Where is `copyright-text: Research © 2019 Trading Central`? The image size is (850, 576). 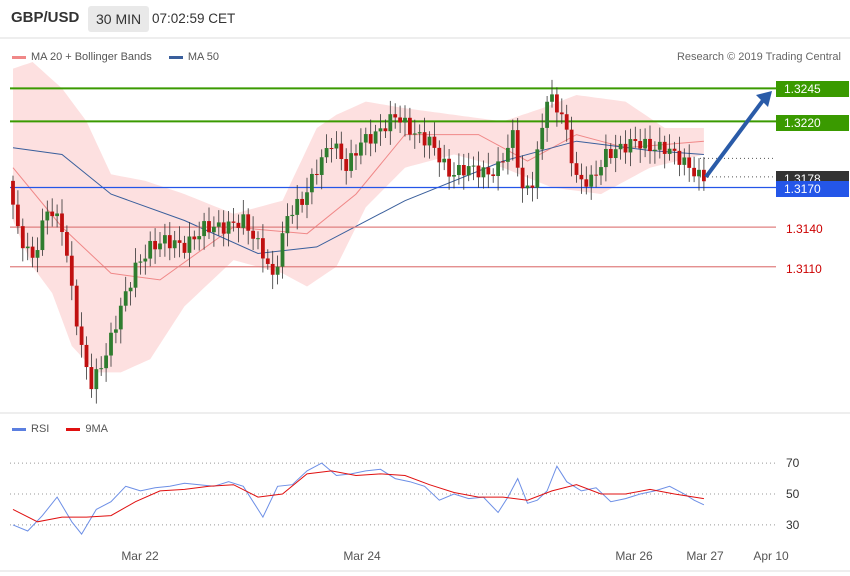 copyright-text: Research © 2019 Trading Central is located at coordinates (758, 57).